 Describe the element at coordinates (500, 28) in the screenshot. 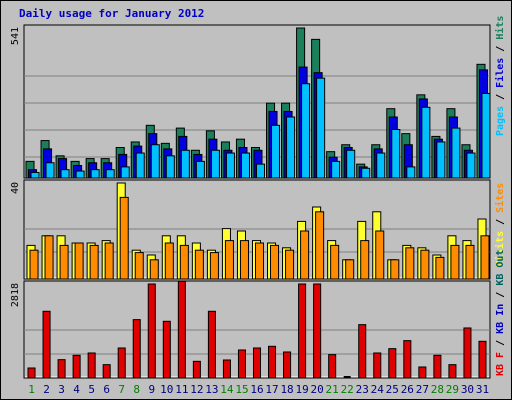

I see `legend-hits: Hits` at that location.